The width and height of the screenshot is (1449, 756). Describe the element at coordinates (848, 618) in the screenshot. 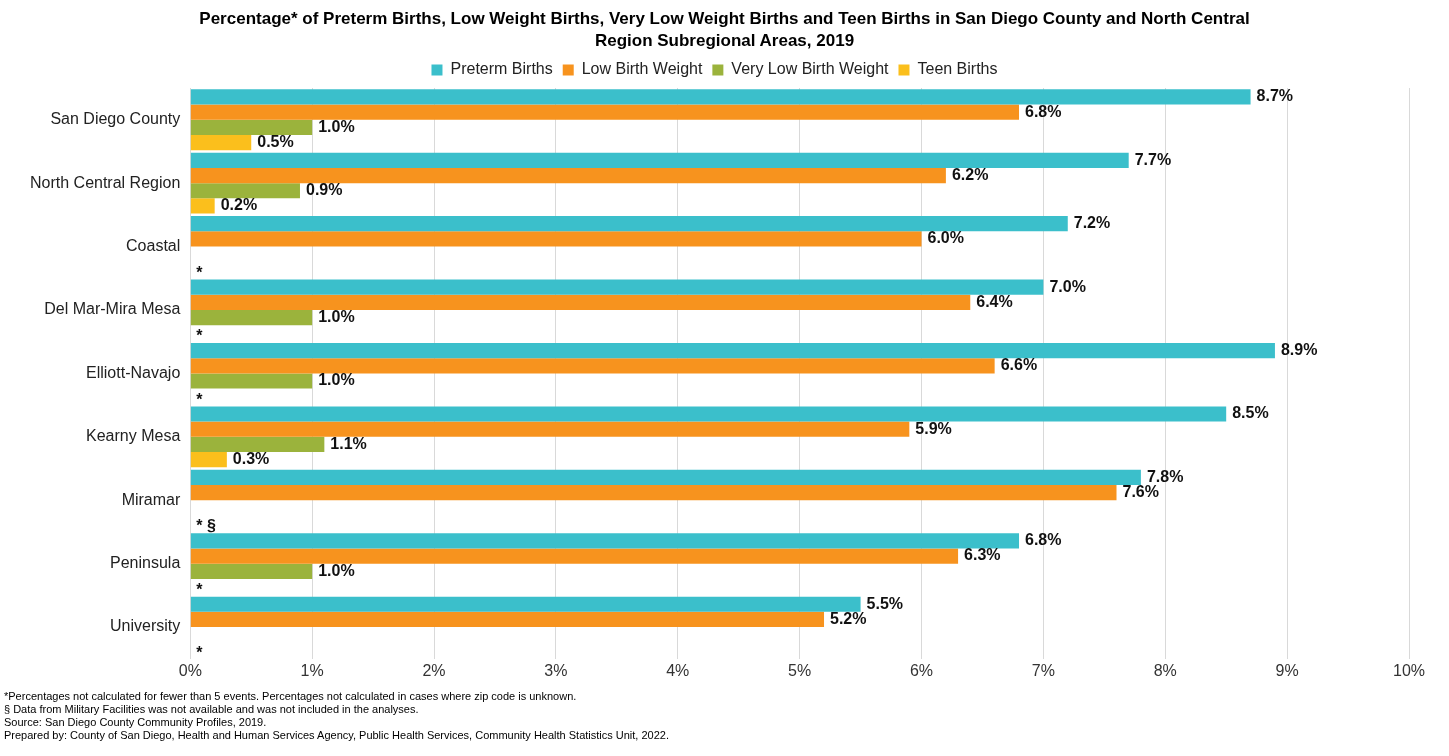

I see `data-label: 5.2%` at that location.